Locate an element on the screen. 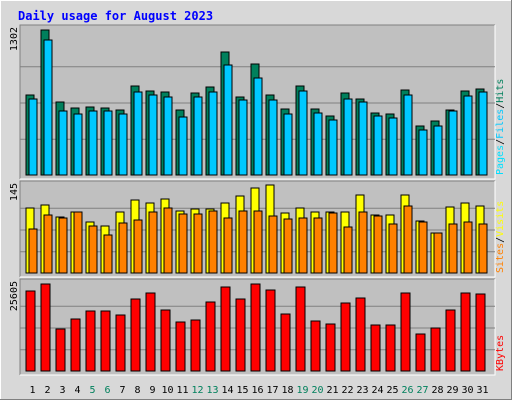  x-tick-label: 21 is located at coordinates (332, 390).